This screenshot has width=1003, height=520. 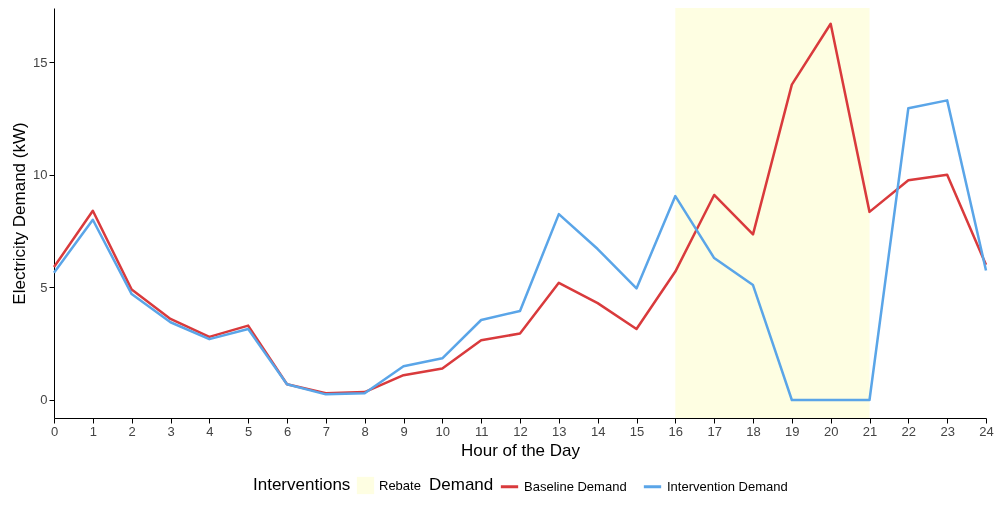 What do you see at coordinates (831, 431) in the screenshot?
I see `x-tick-label: 20` at bounding box center [831, 431].